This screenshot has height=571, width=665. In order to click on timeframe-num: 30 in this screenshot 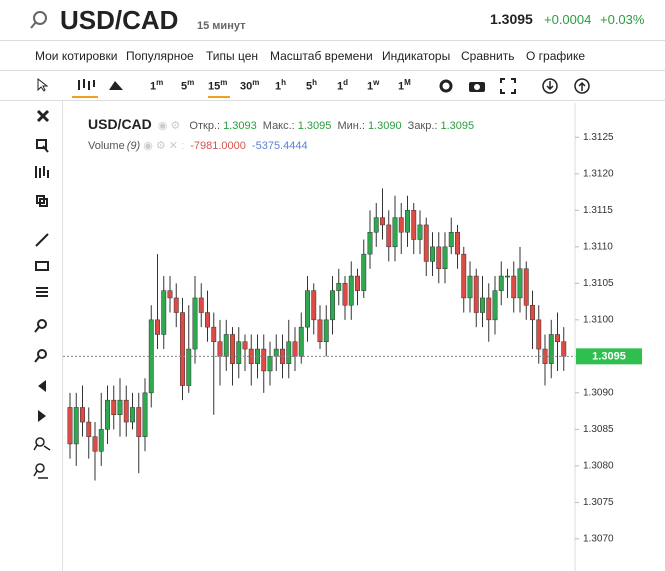, I will do `click(246, 86)`.